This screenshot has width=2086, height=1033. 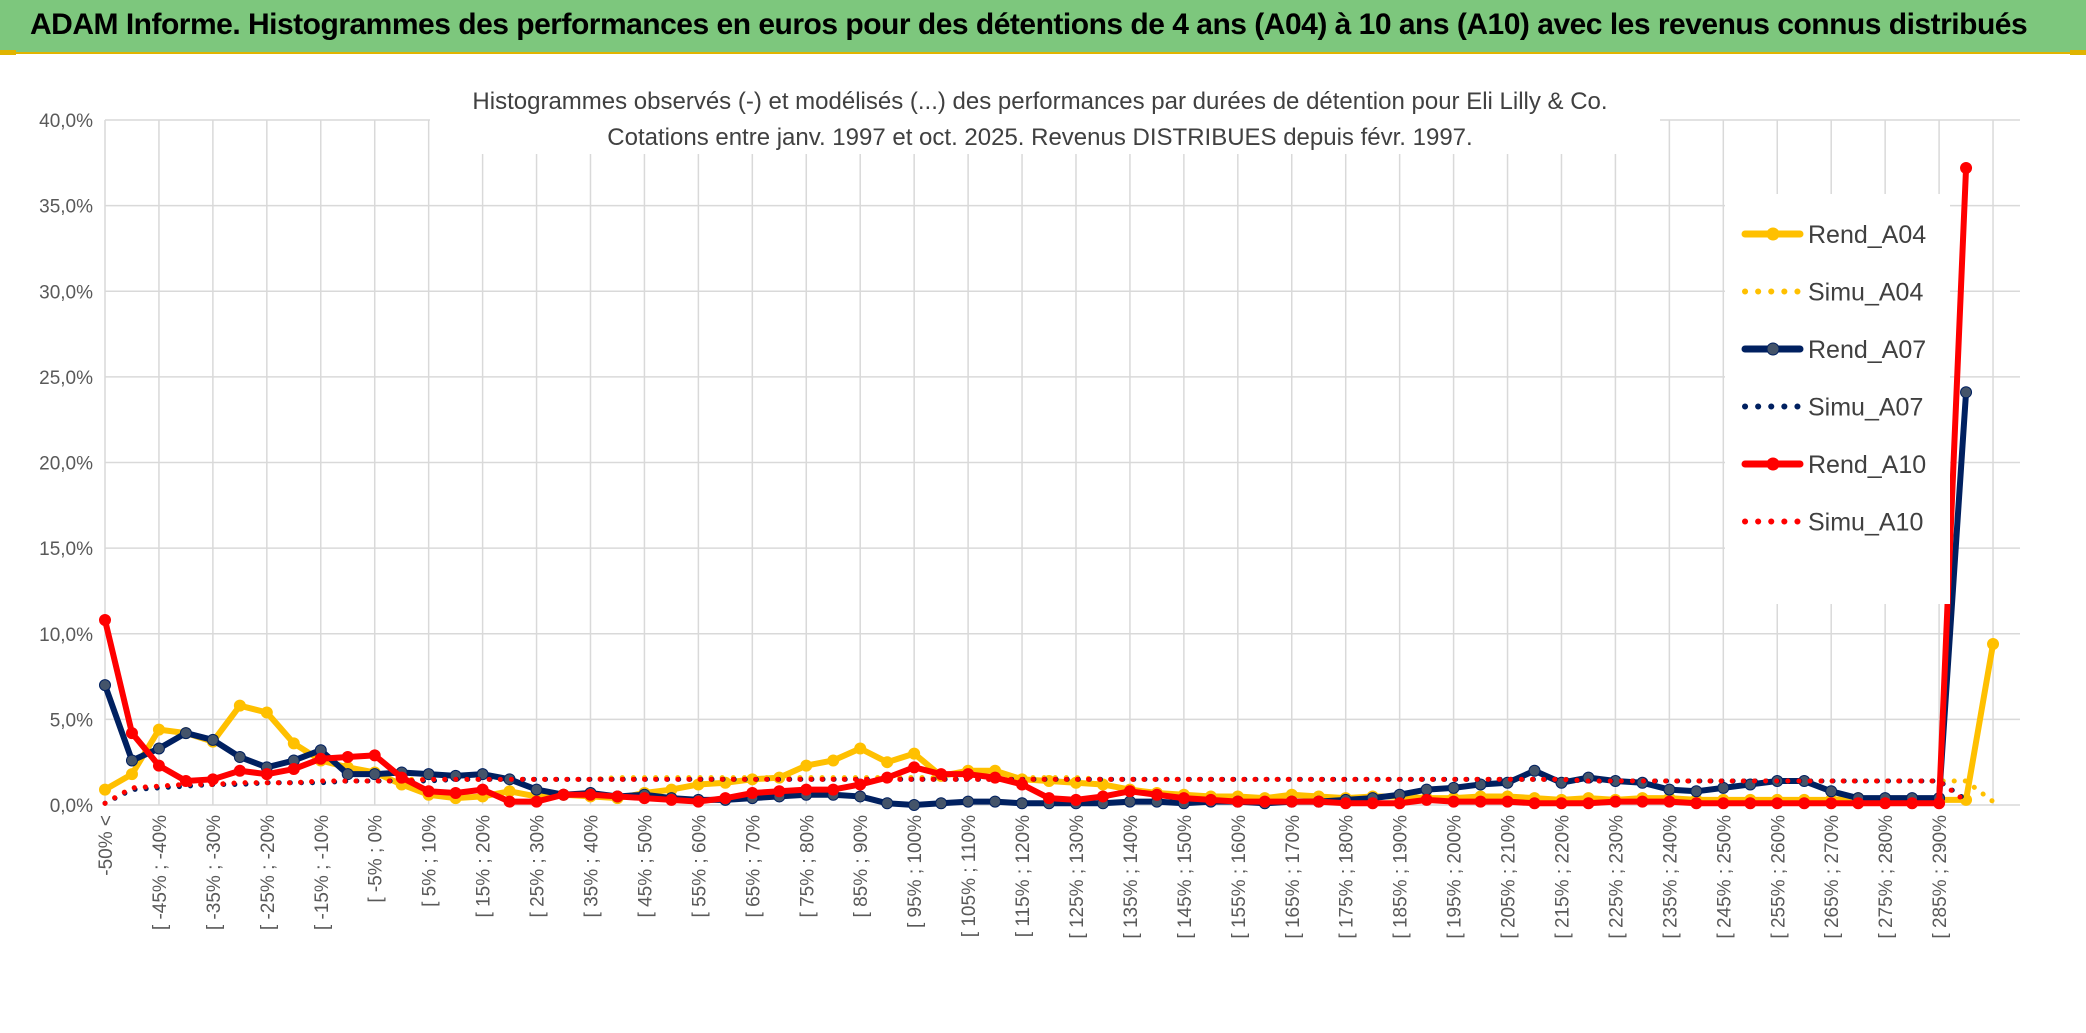 What do you see at coordinates (1865, 293) in the screenshot?
I see `legend-label-simu_a04: Simu_A04` at bounding box center [1865, 293].